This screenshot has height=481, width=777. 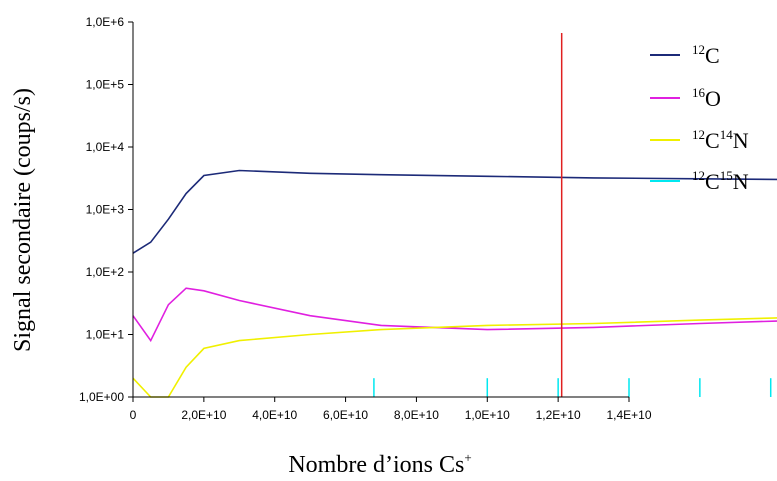 What do you see at coordinates (203, 415) in the screenshot?
I see `x-tick-label: 2,0E+10` at bounding box center [203, 415].